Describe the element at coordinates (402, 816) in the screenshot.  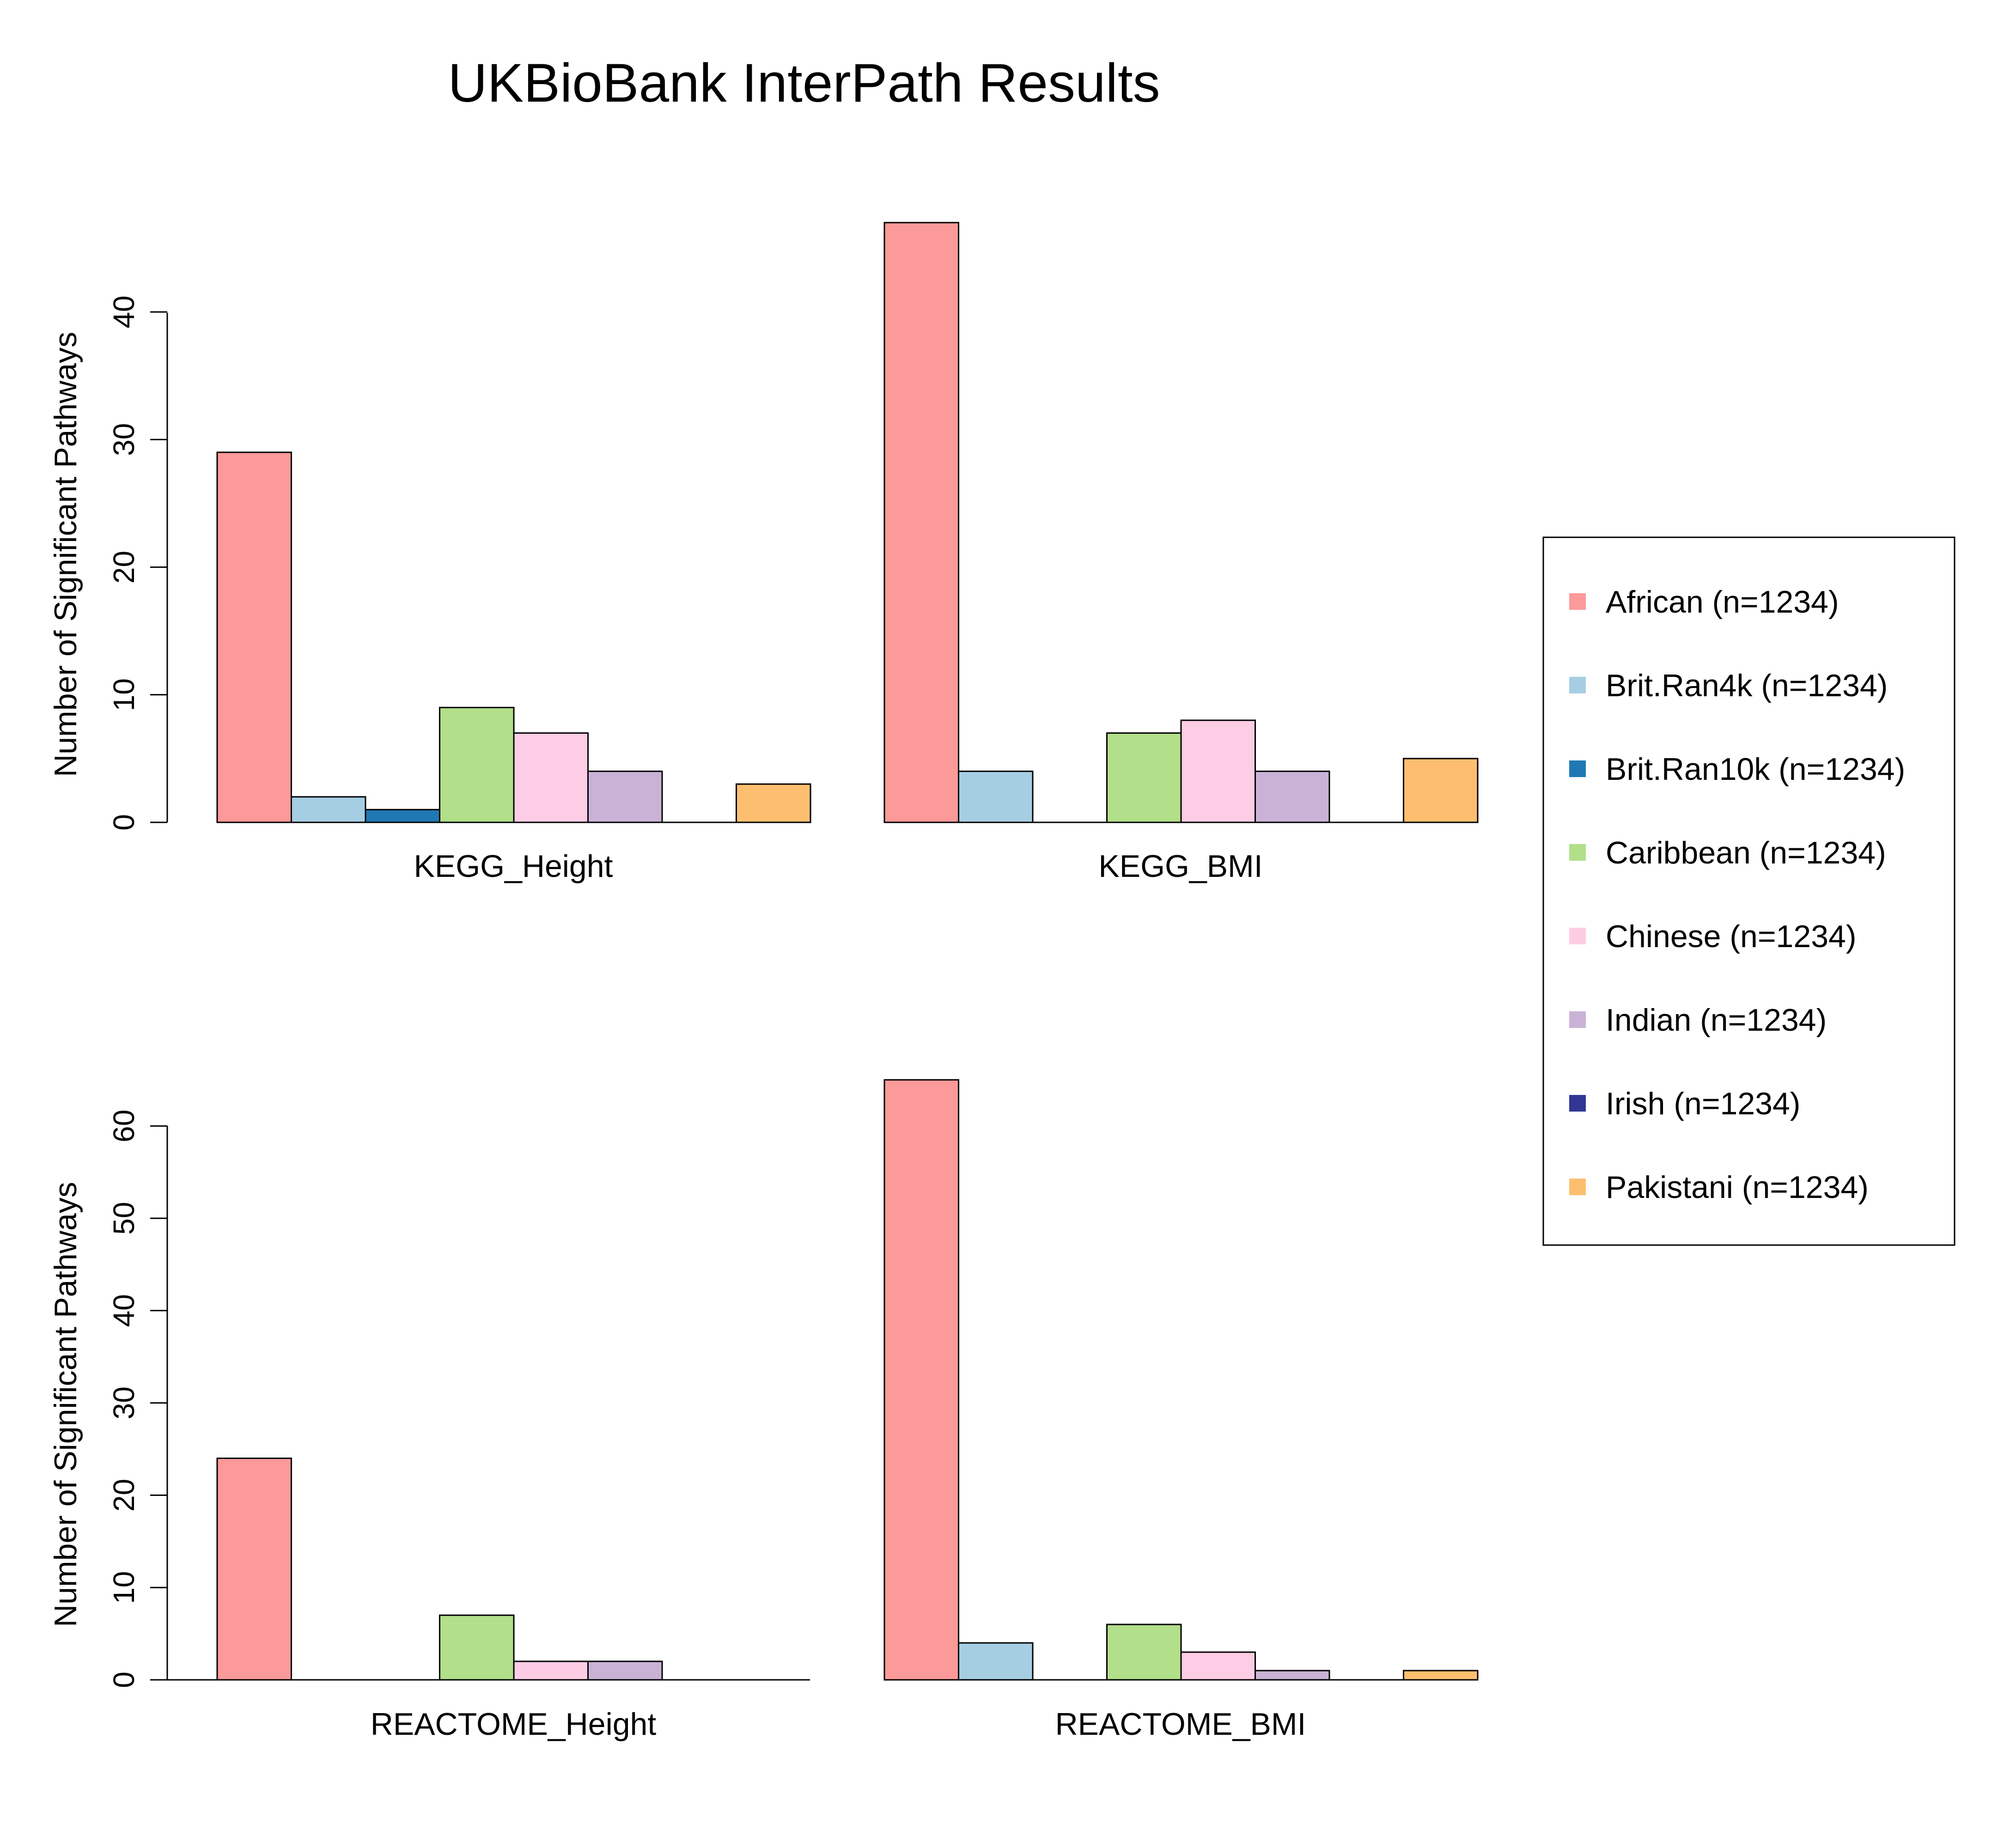
I see `bar-brit-ran10k` at that location.